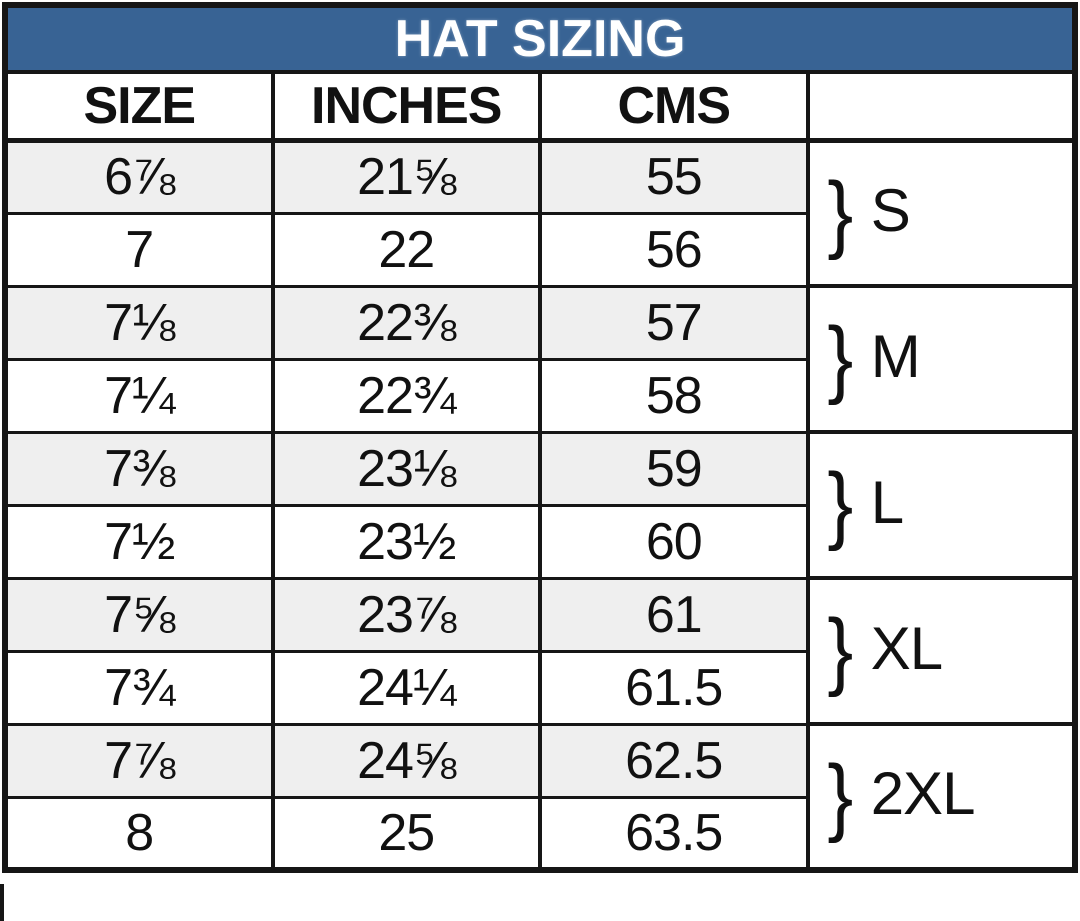  I want to click on inches-cell: 24¼, so click(406, 687).